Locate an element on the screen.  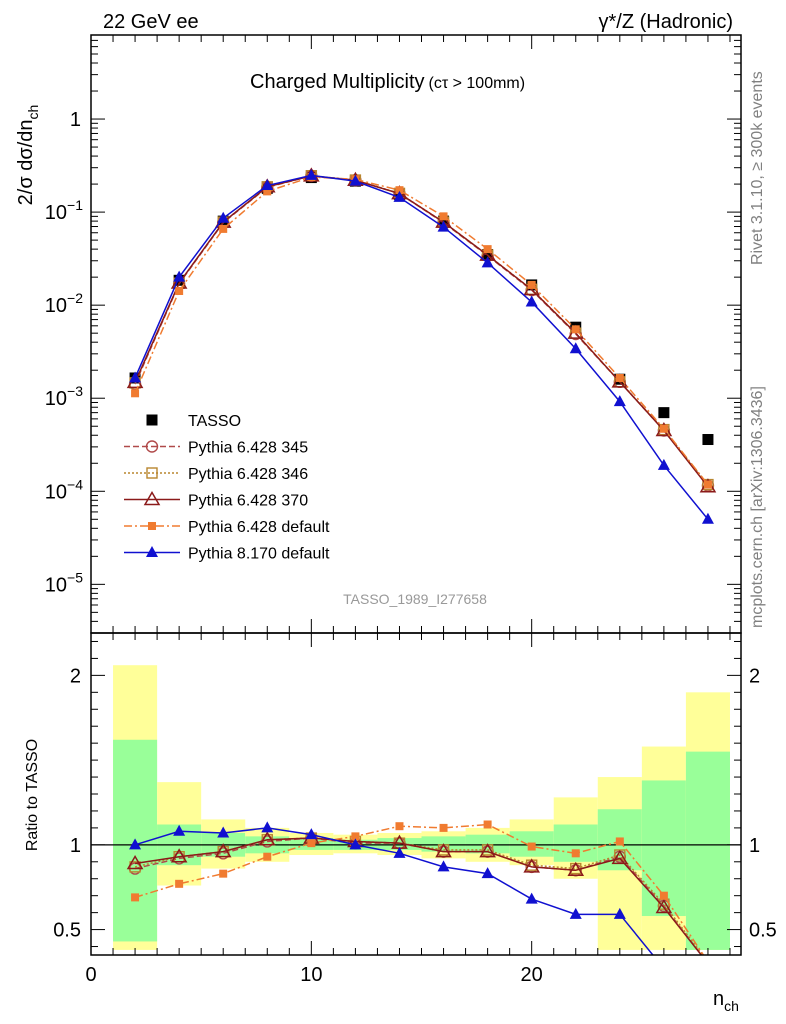
legend-label: Pythia 8.170 default is located at coordinates (259, 554).